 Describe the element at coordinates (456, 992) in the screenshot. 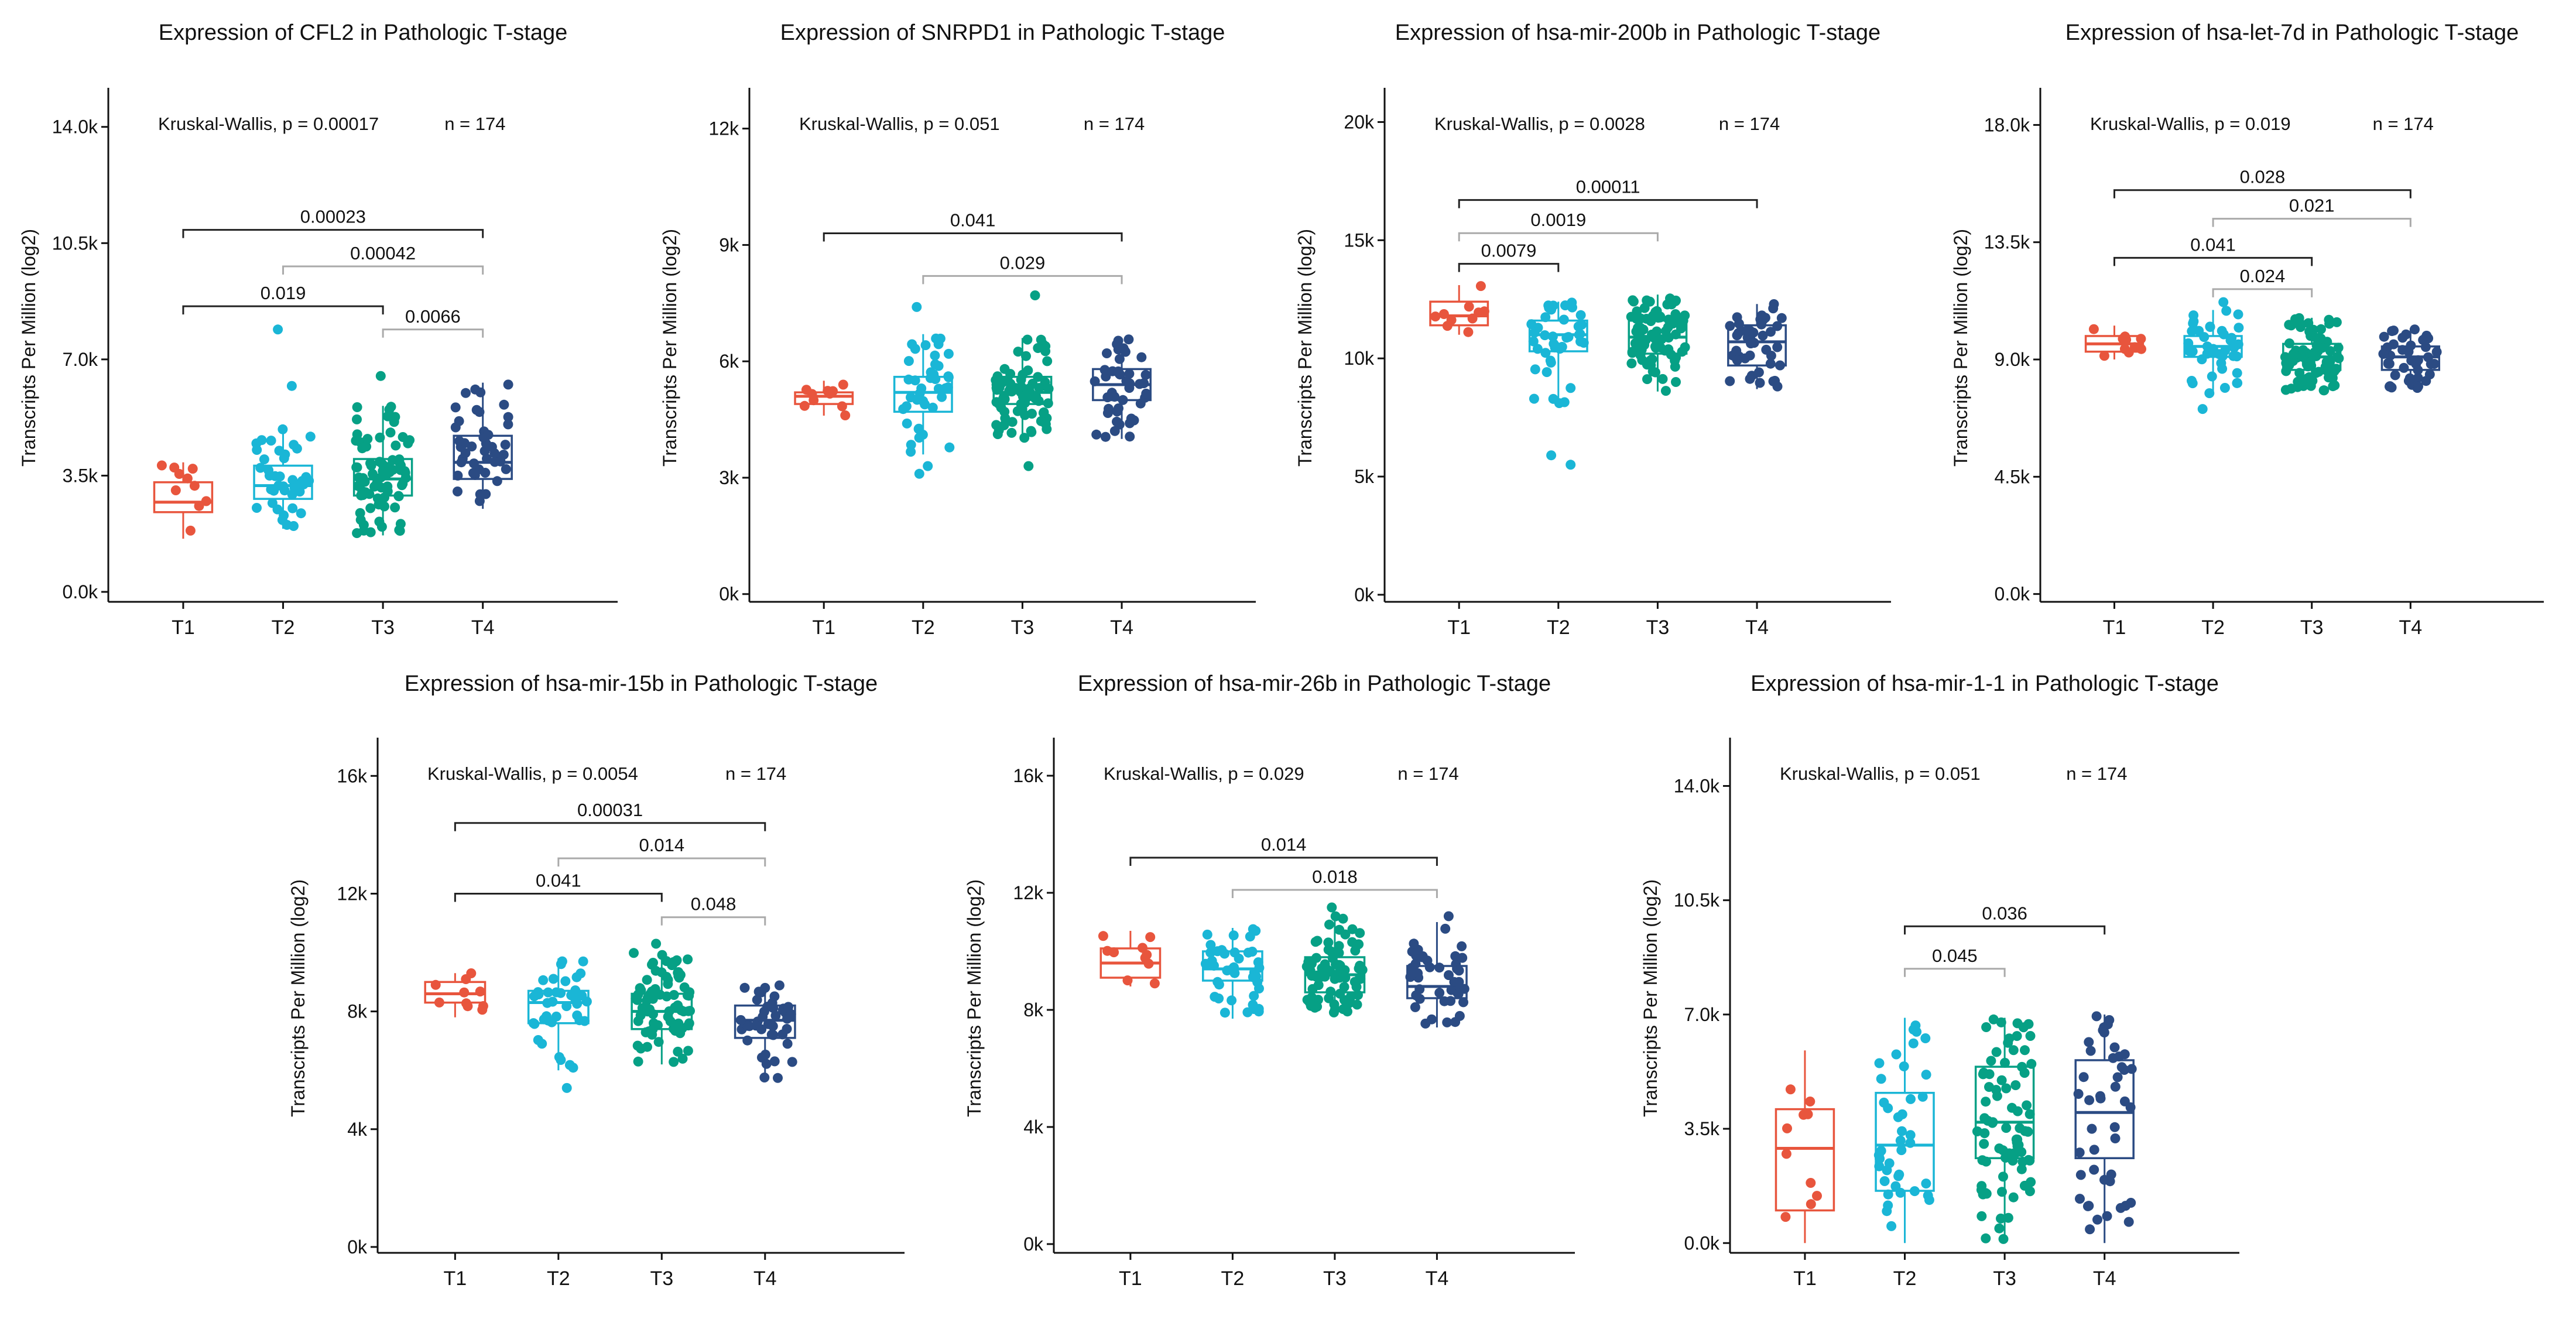

I see `box-group-t1` at that location.